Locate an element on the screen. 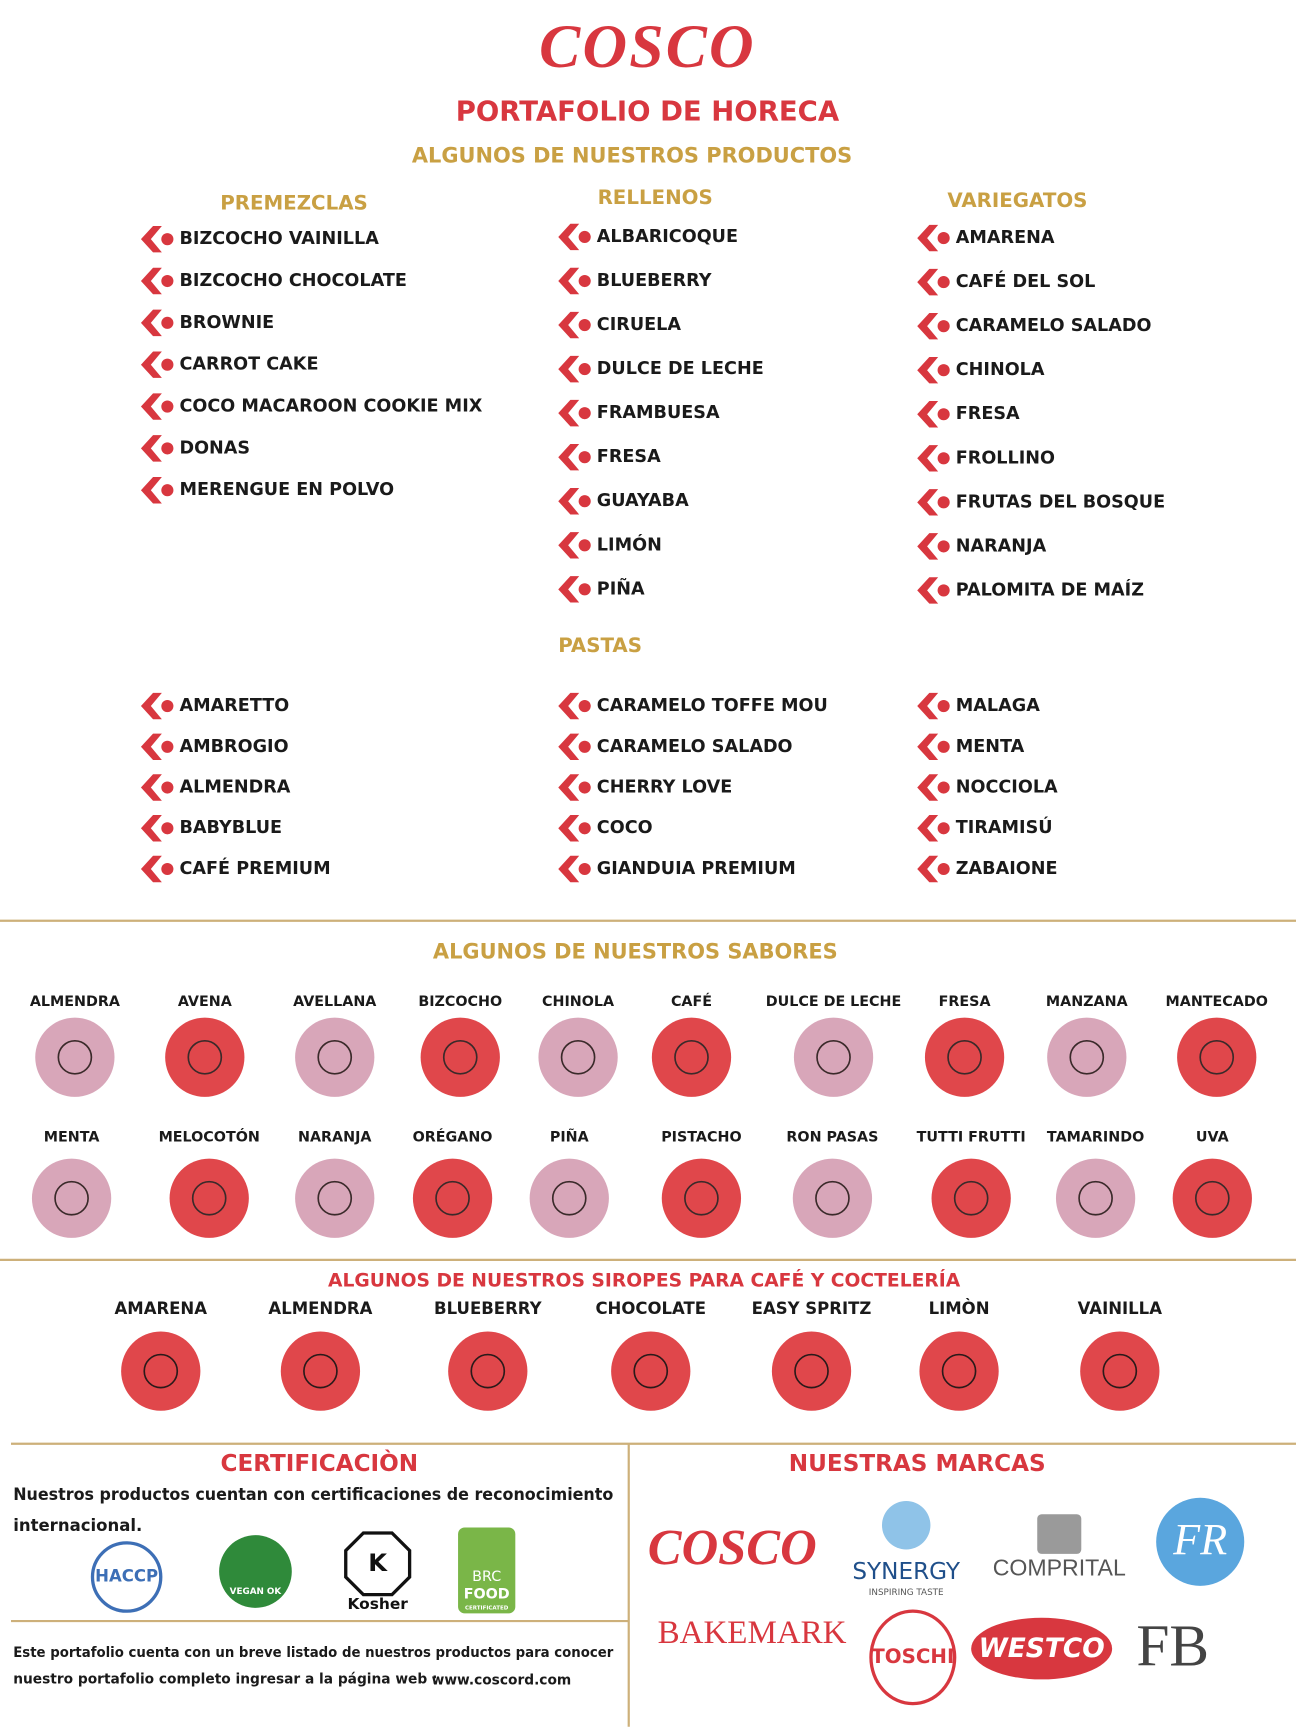 The height and width of the screenshot is (1727, 1296). kosher-text: Kosher is located at coordinates (377, 1604).